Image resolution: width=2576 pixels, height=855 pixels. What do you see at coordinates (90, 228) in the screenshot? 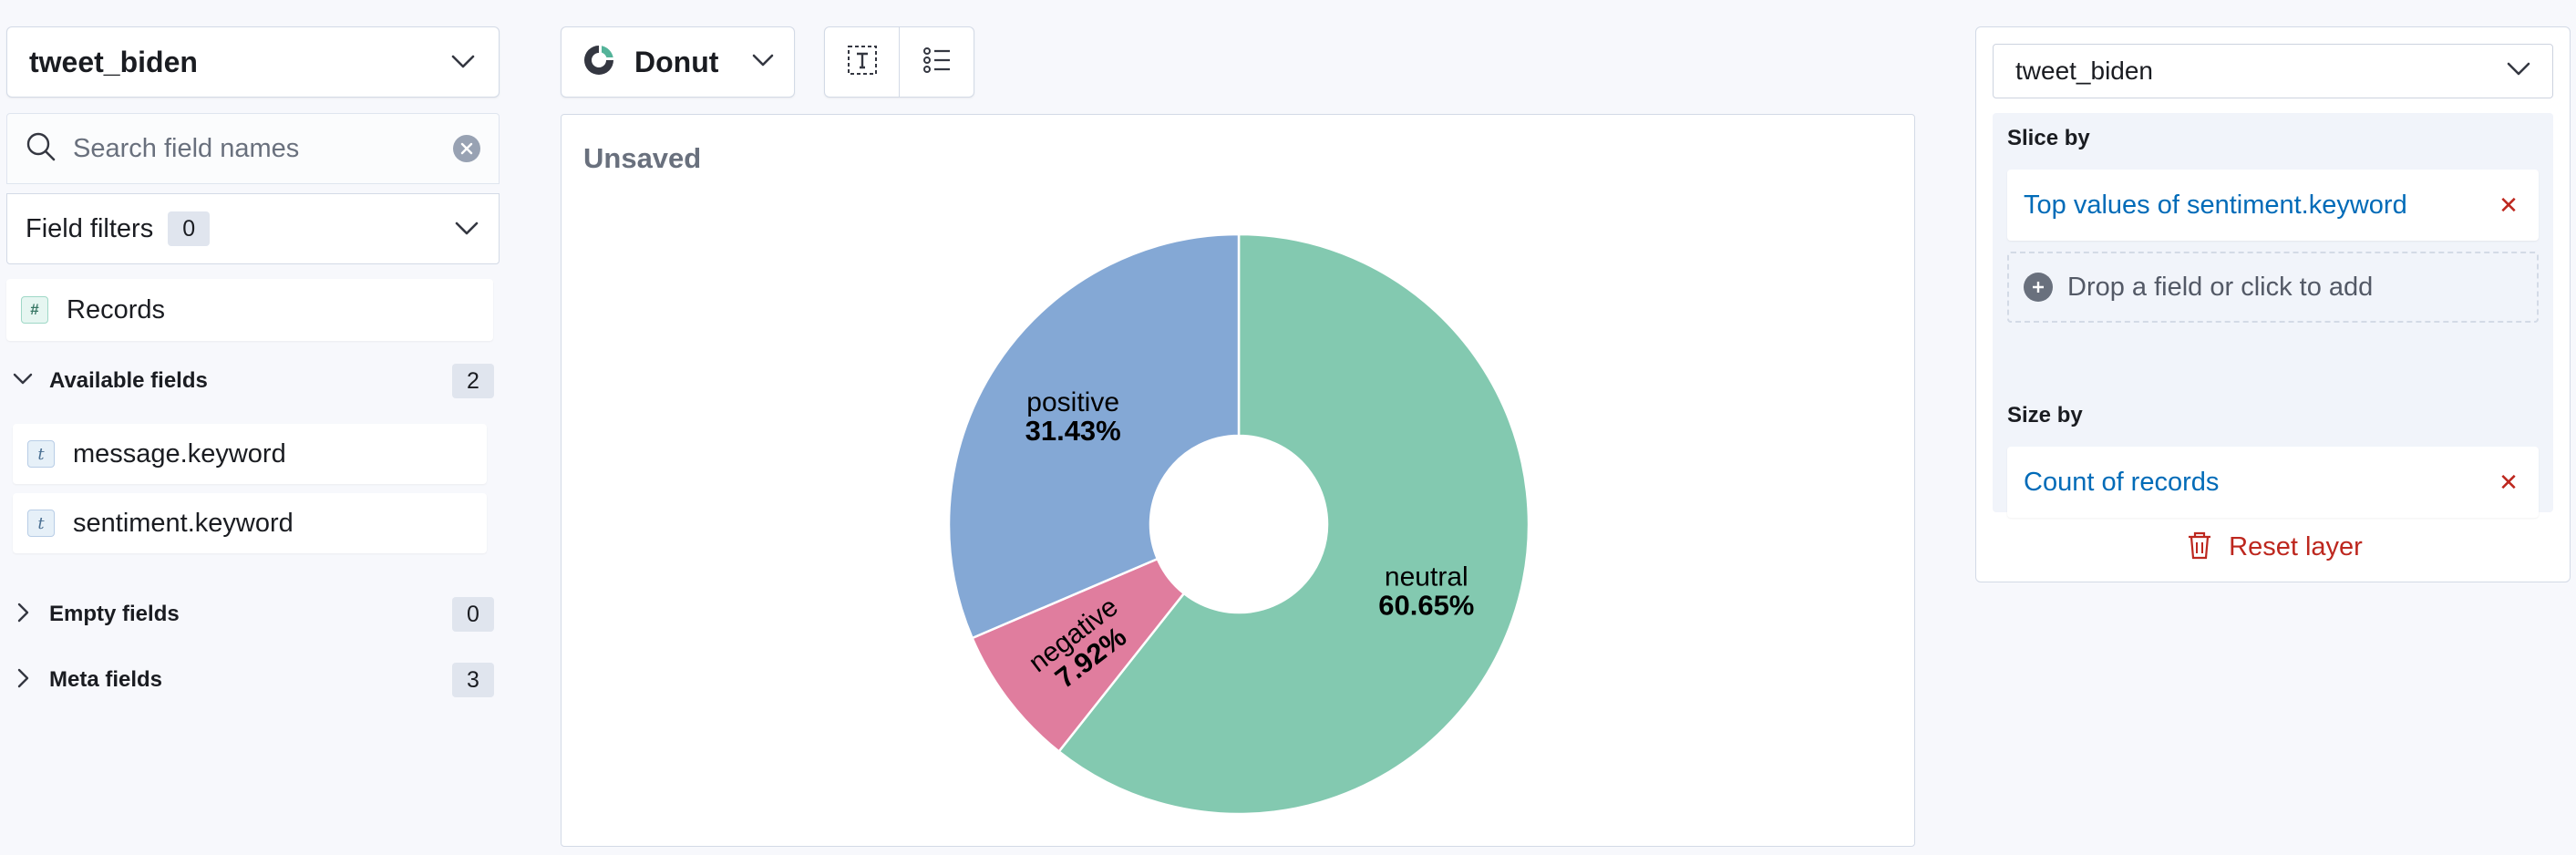
I see `field-filters-label: Field filters` at bounding box center [90, 228].